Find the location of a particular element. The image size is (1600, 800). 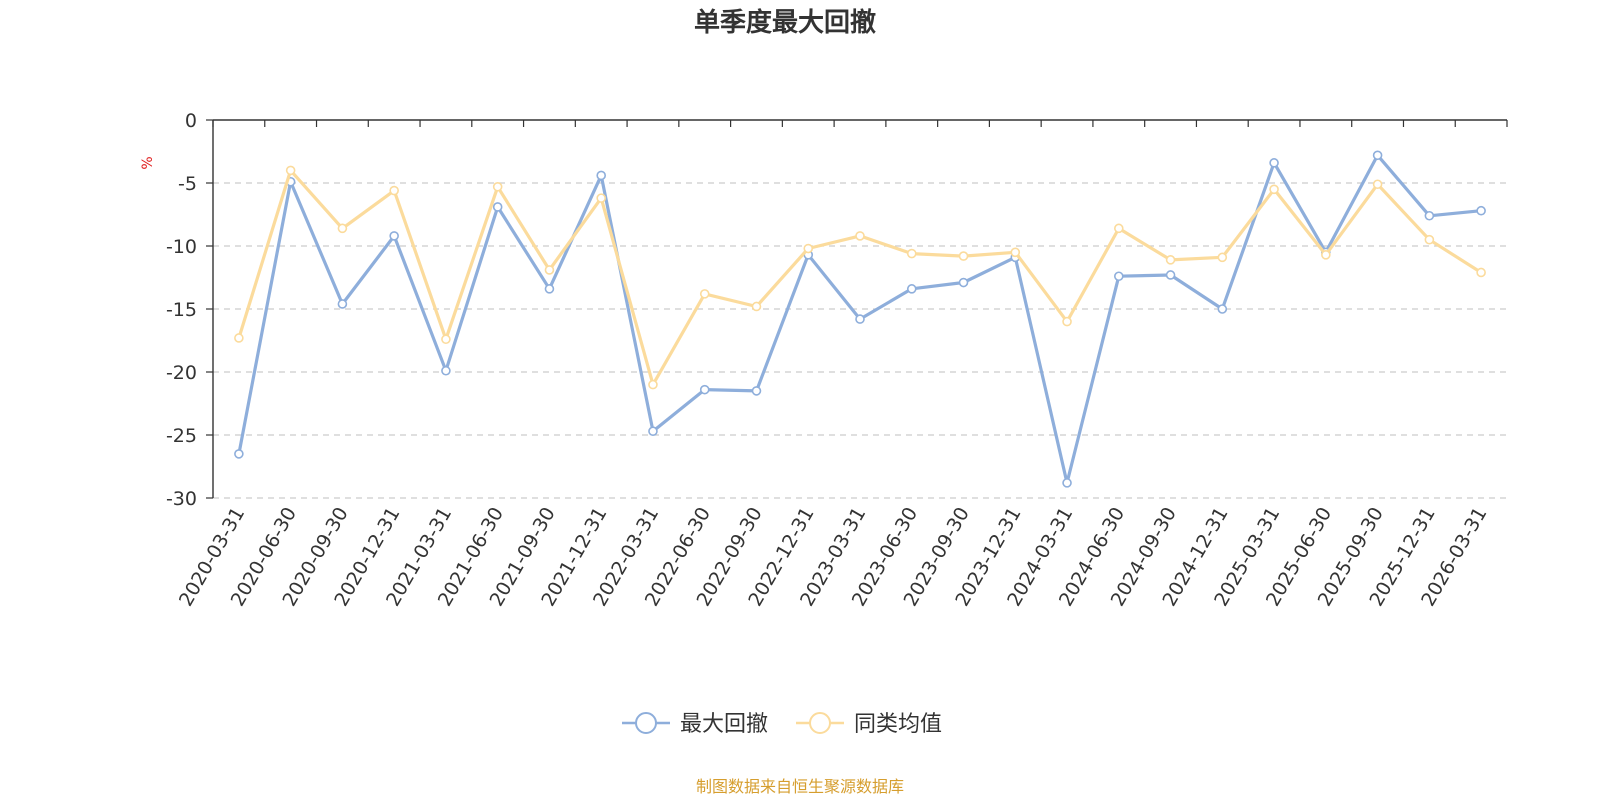

y-axis-unit: % is located at coordinates (148, 162).